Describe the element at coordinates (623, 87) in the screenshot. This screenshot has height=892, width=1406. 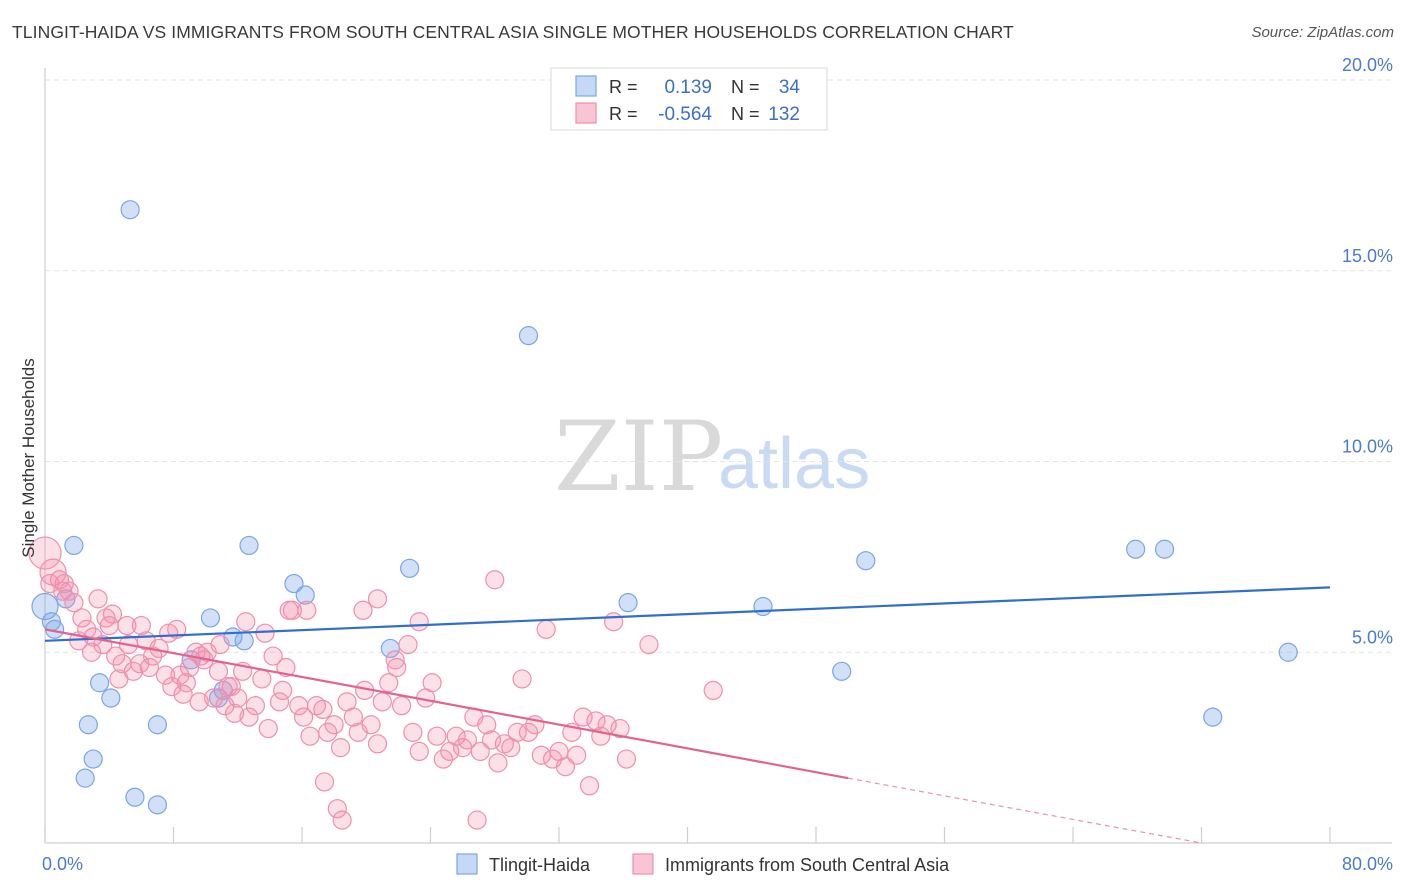
I see `legend-r-label-blue: R =` at that location.